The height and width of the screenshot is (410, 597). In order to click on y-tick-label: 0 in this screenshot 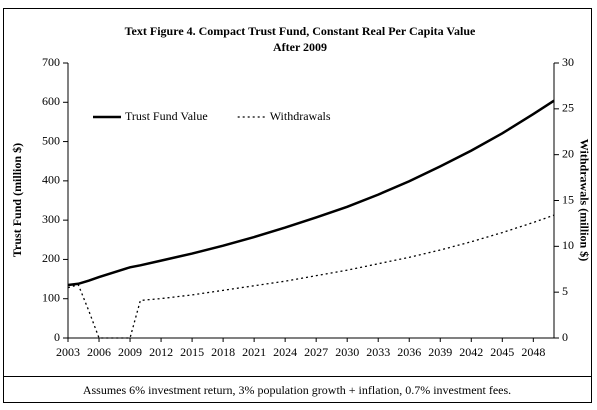, I will do `click(57, 337)`.